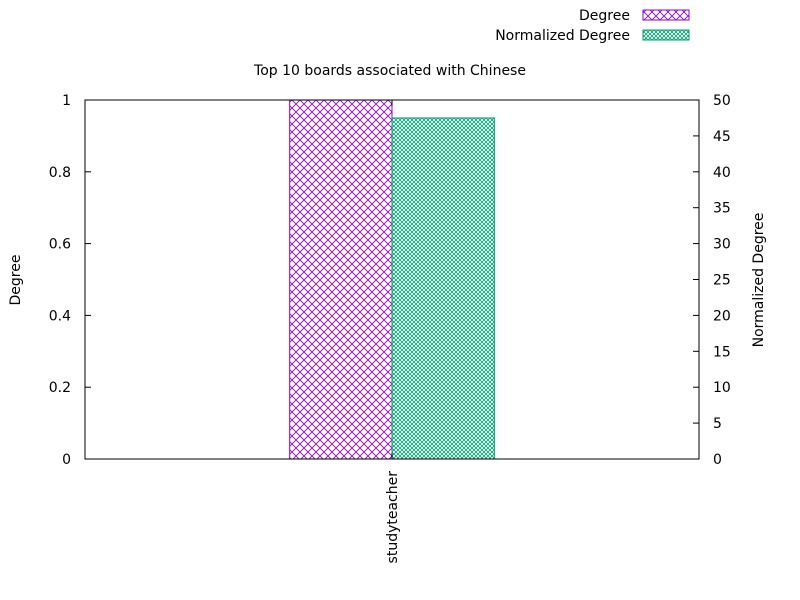 The height and width of the screenshot is (600, 800). Describe the element at coordinates (389, 71) in the screenshot. I see `chart-title: Top 10 boards associated with Chinese` at that location.